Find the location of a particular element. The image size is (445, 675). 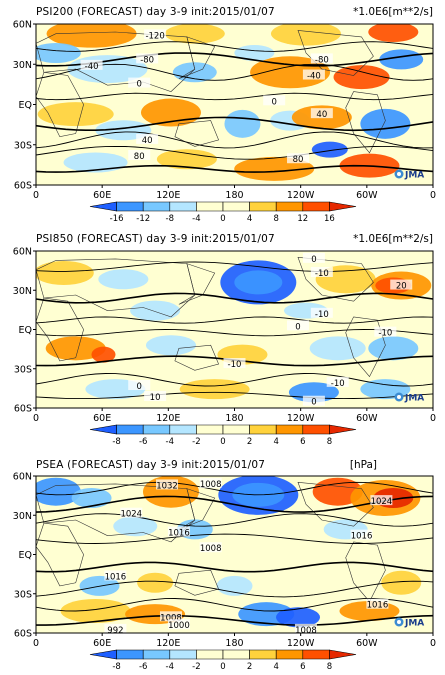

colorbar-tick--8-2: -8 is located at coordinates (170, 219).